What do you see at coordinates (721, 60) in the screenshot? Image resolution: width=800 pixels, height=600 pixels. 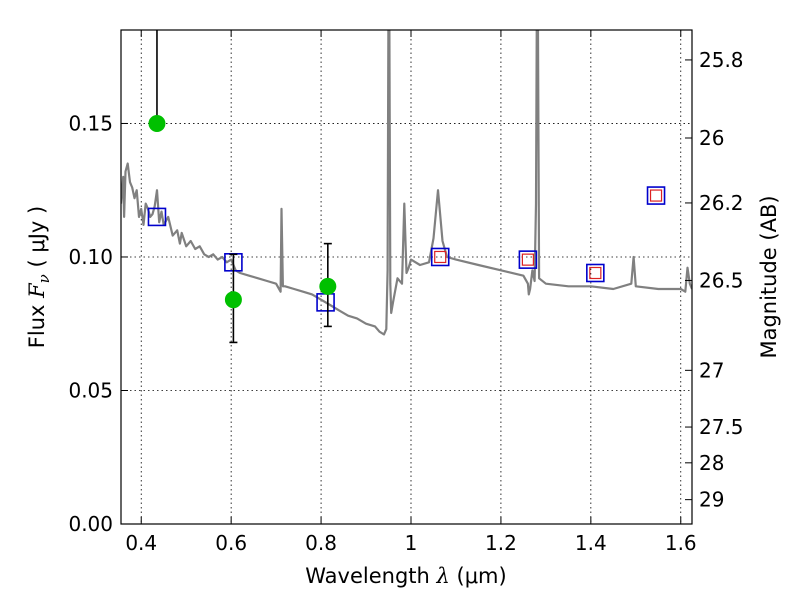 I see `y2-tick-label: 25.8` at bounding box center [721, 60].